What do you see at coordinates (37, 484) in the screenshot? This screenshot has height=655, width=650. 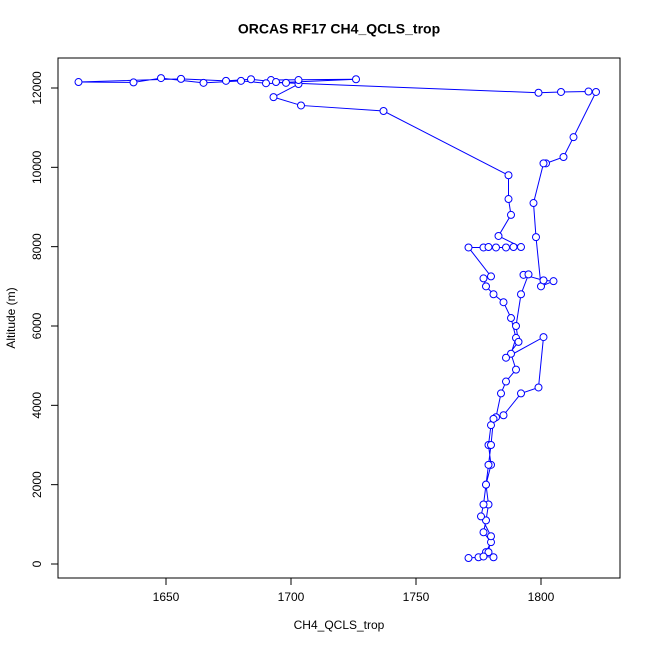 I see `y-tick-label: 2000` at bounding box center [37, 484].